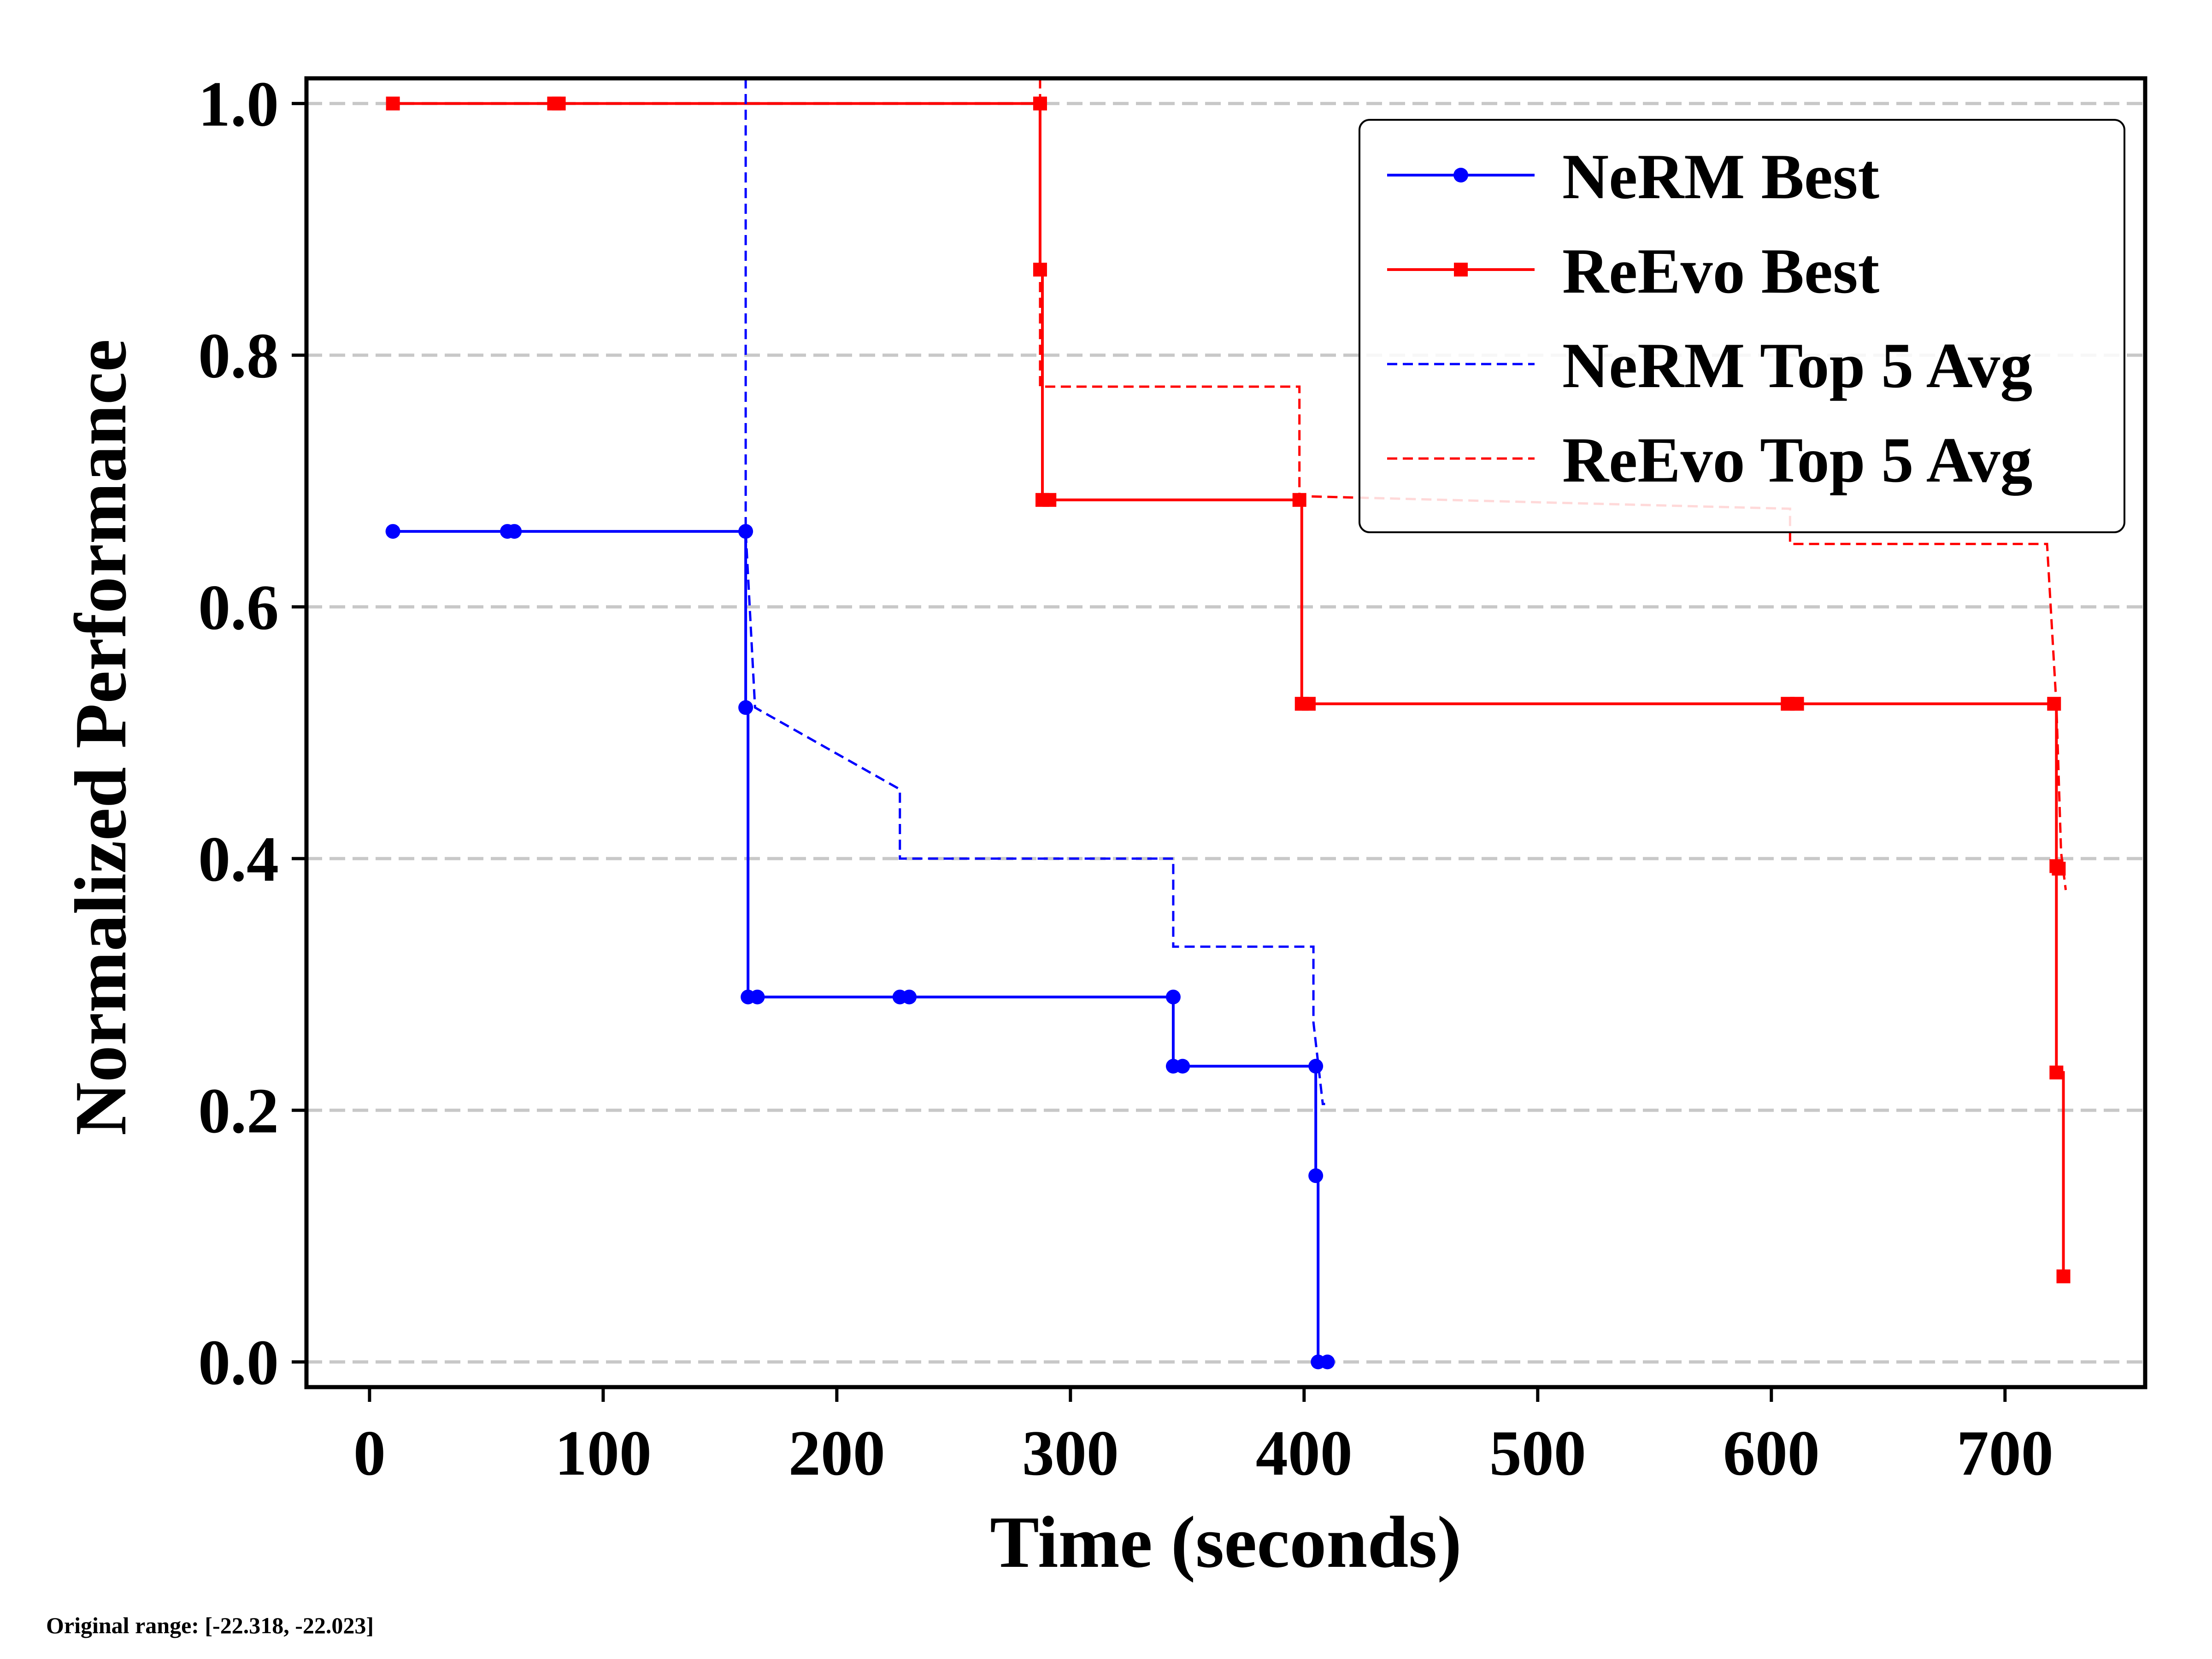  Describe the element at coordinates (1537, 1453) in the screenshot. I see `x-tick-label: 500` at that location.